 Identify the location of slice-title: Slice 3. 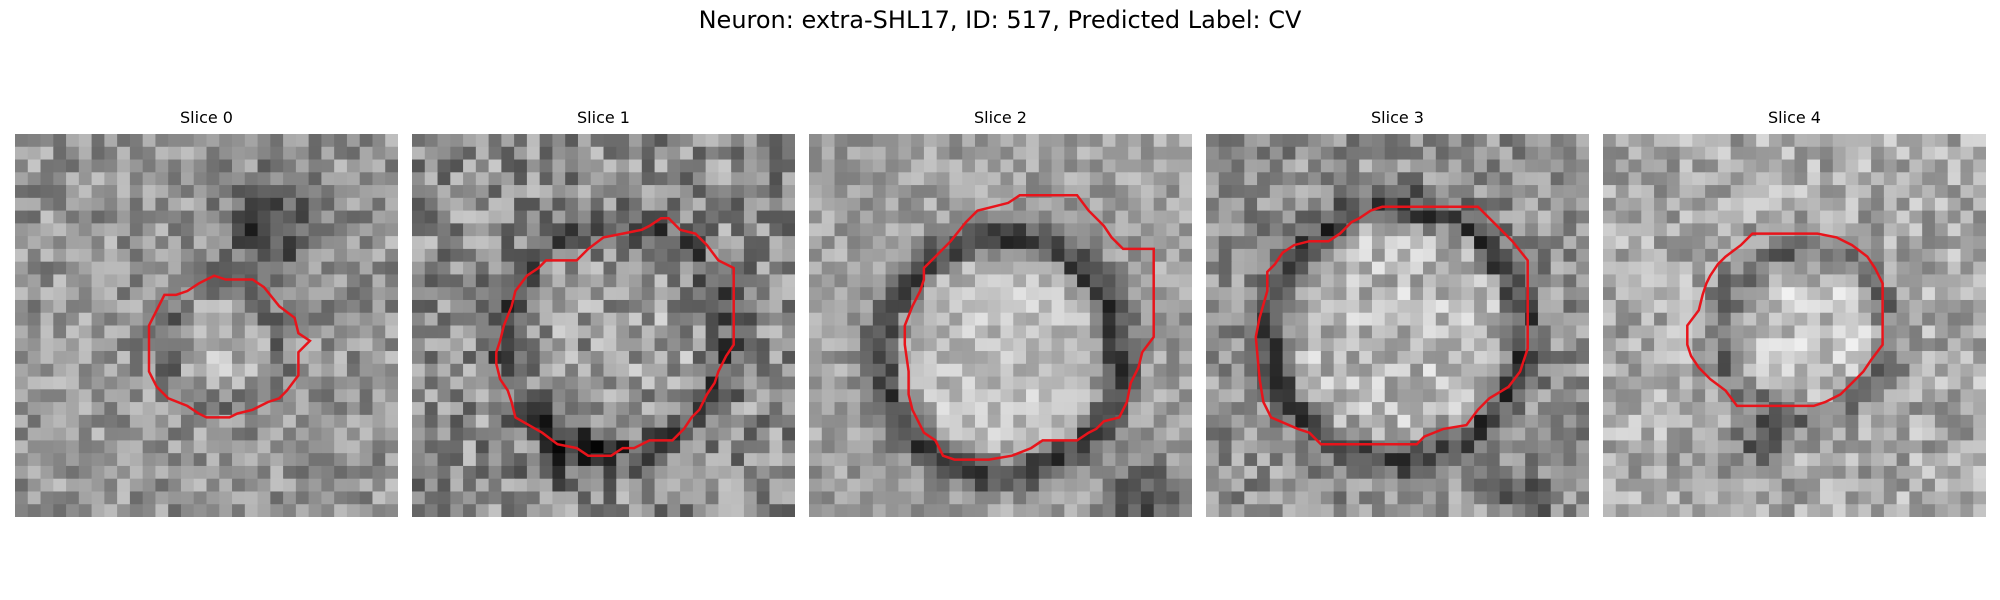
(1397, 117).